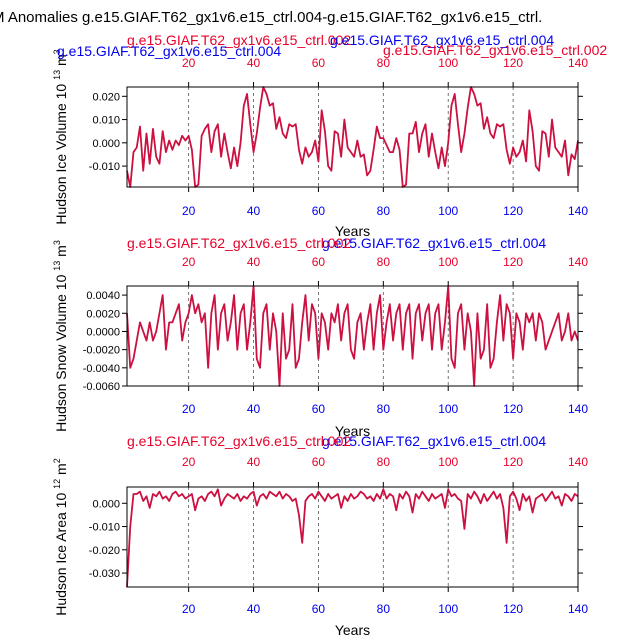  I want to click on x-tick-label-bottom-1-5: 120, so click(513, 211).